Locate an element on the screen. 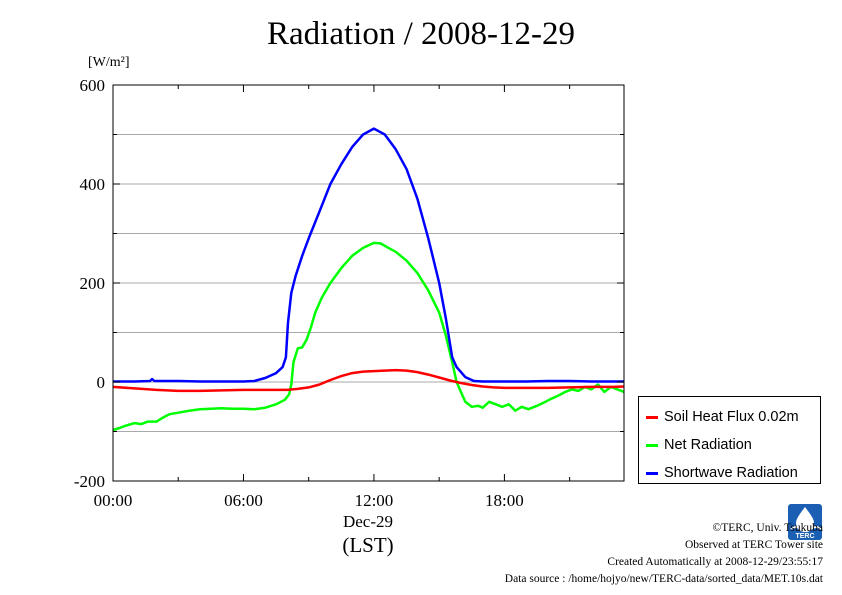 The image size is (842, 595). x-axis-date-label: Dec-29 is located at coordinates (368, 521).